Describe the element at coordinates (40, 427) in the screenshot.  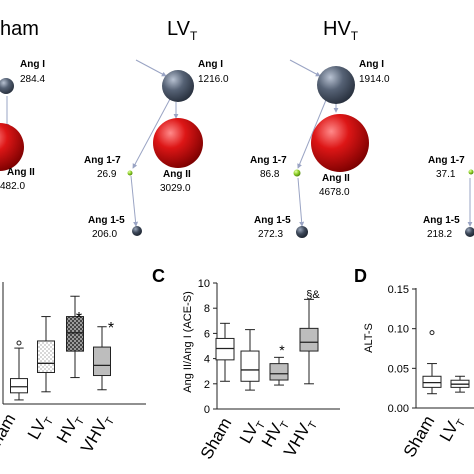
I see `x-label-lv-b: LVT` at that location.